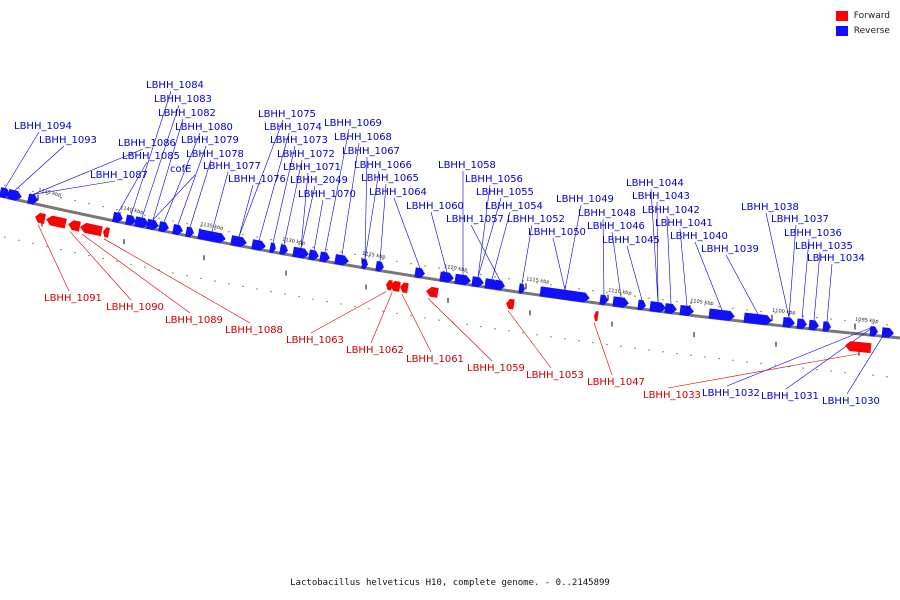 This screenshot has width=900, height=600. I want to click on reverse-gene-label: LBHH_1039, so click(730, 249).